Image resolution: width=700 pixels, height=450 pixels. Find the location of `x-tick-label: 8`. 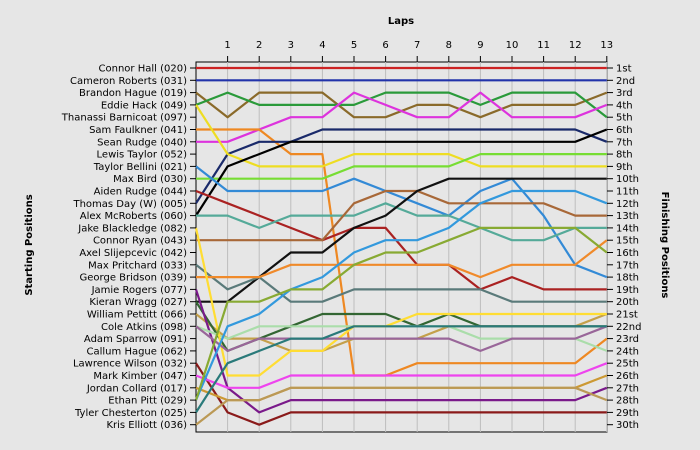

x-tick-label: 8 is located at coordinates (449, 45).